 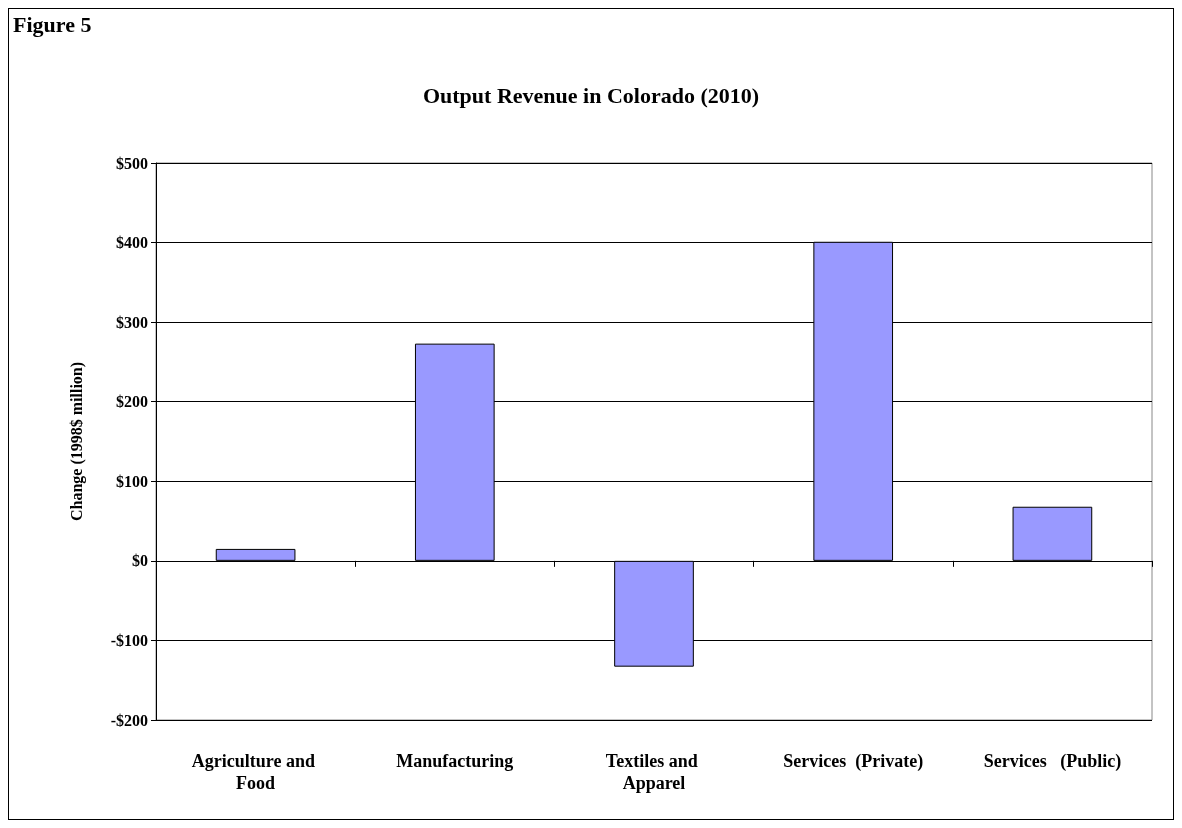 I want to click on x-tick-label: Agriculture and Food, so click(x=255, y=772).